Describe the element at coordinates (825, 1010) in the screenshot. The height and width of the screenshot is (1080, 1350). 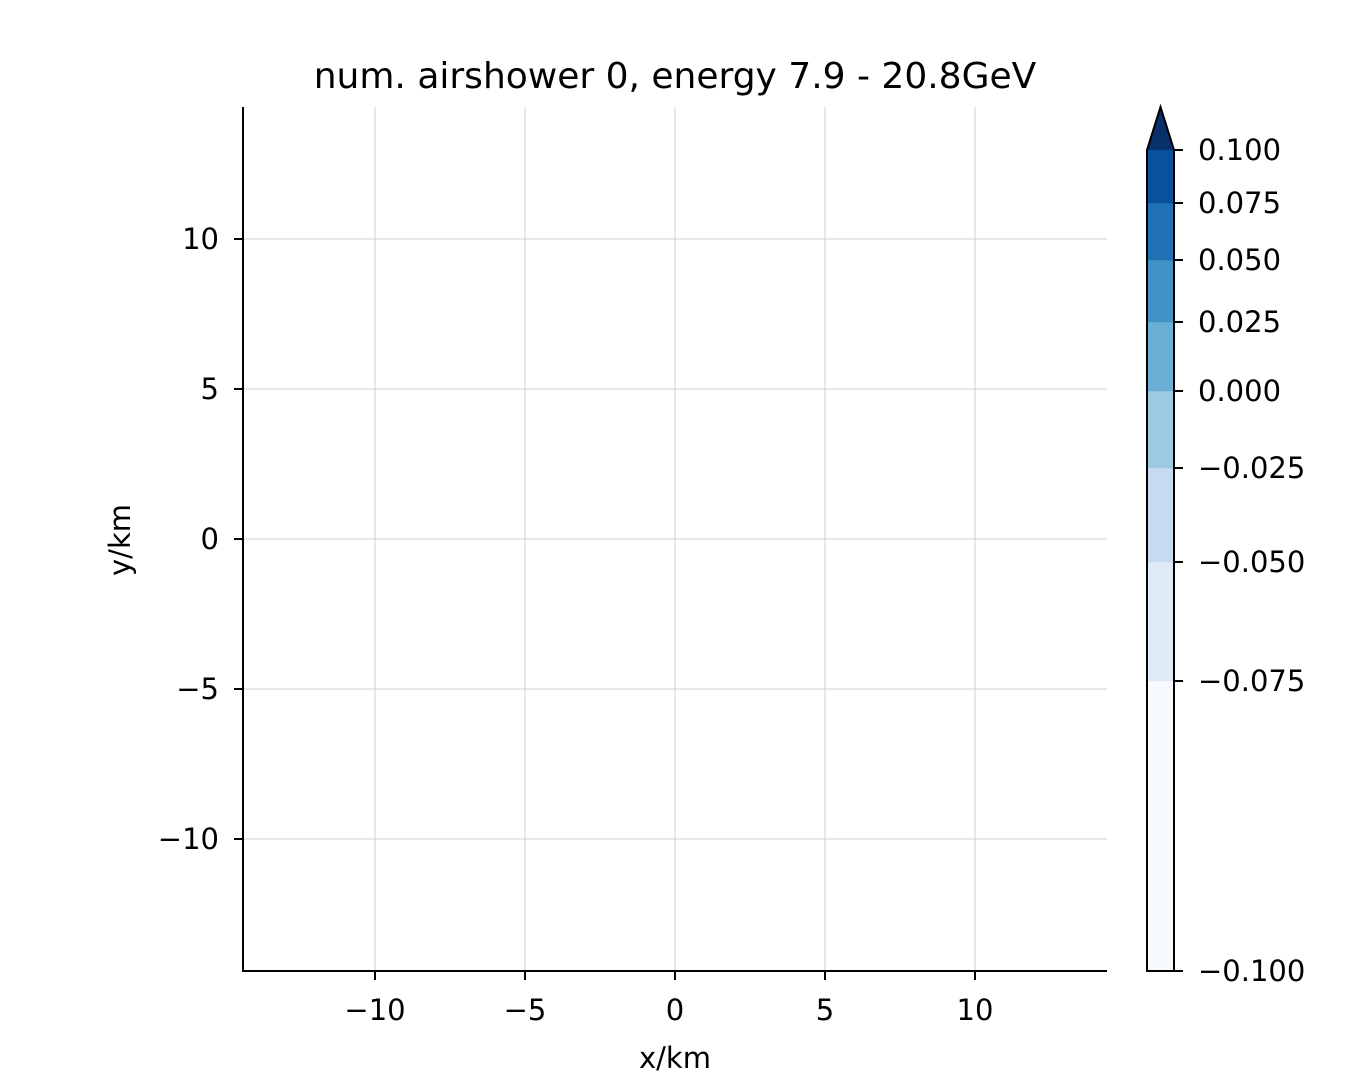
I see `x-tick-label-5: 5` at that location.